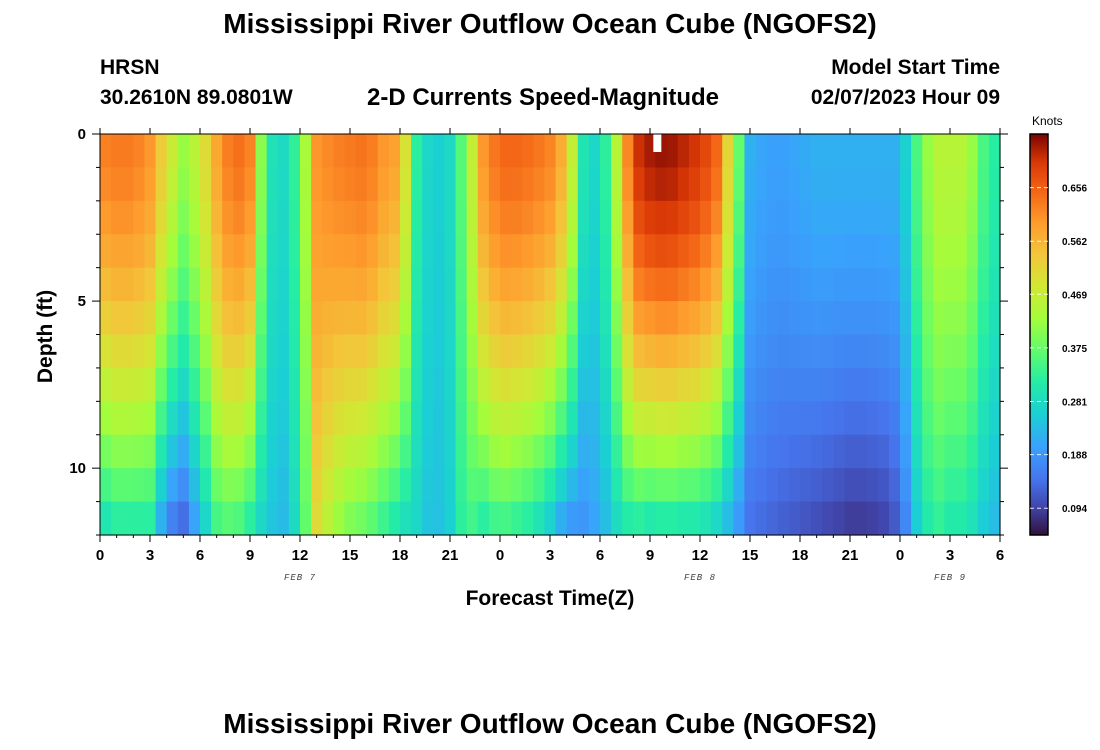 Image resolution: width=1100 pixels, height=750 pixels. Describe the element at coordinates (550, 598) in the screenshot. I see `x-axis-title: Forecast Time(Z)` at that location.